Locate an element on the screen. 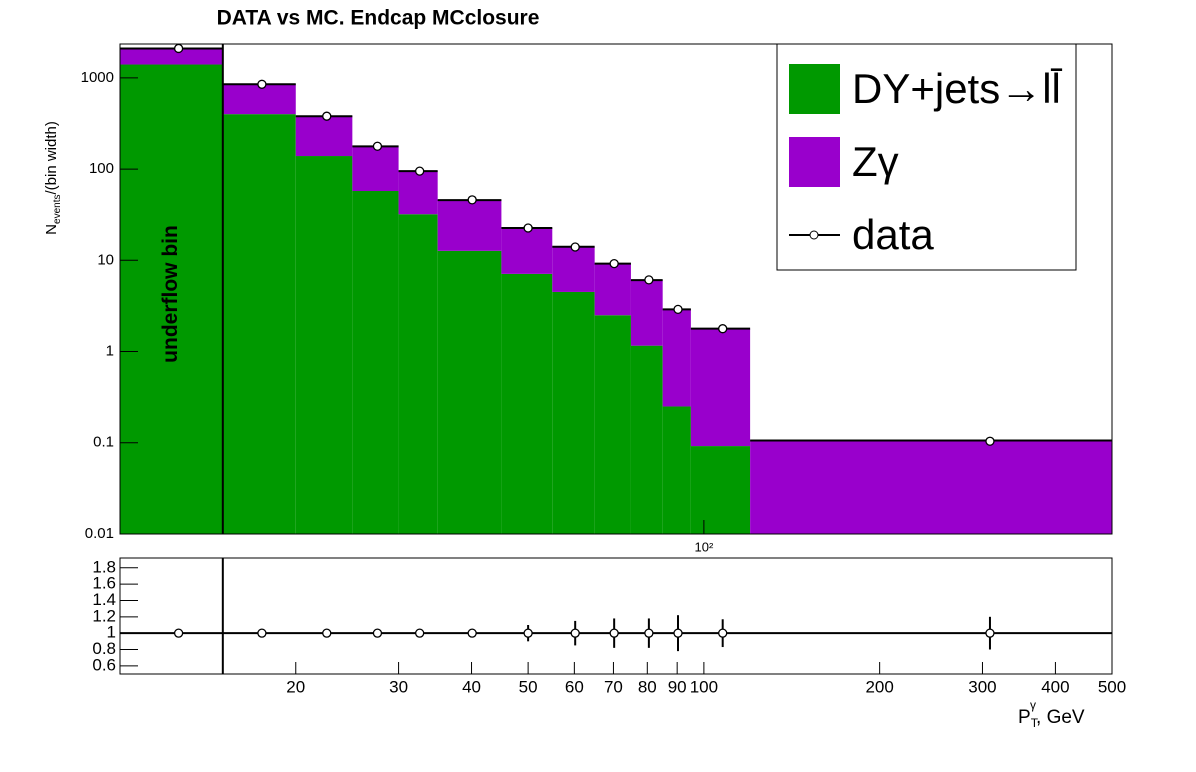  plot-frame is located at coordinates (616, 616).